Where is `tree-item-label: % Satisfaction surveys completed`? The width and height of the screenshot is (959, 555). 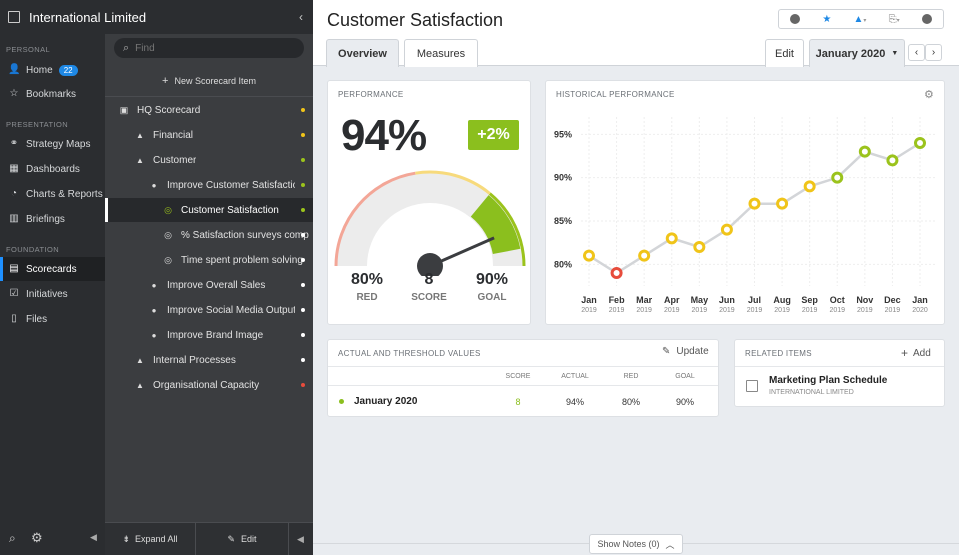
tree-item-label: % Satisfaction surveys completed is located at coordinates (245, 235).